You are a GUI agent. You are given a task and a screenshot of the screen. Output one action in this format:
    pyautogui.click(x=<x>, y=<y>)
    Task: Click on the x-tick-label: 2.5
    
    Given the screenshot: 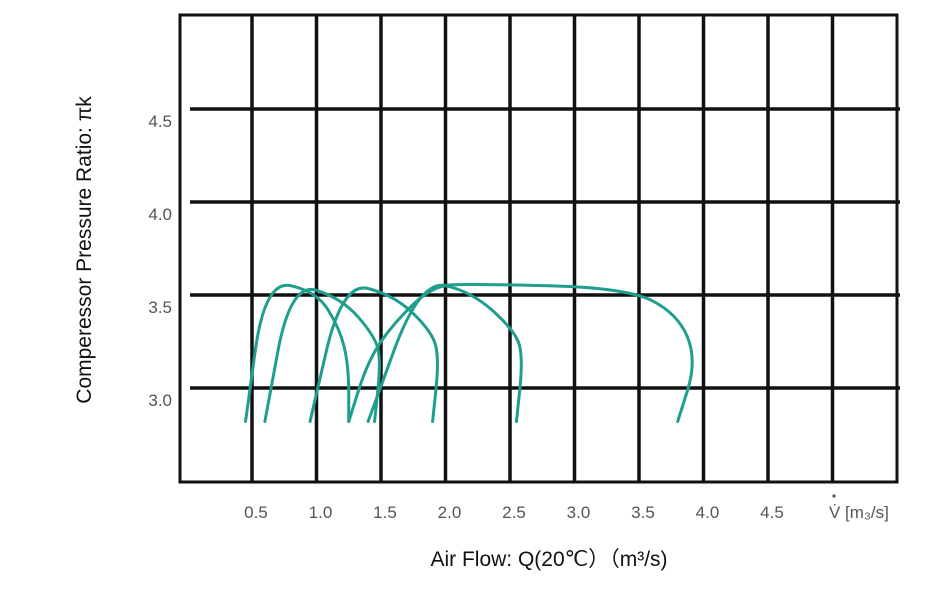 What is the action you would take?
    pyautogui.click(x=514, y=512)
    